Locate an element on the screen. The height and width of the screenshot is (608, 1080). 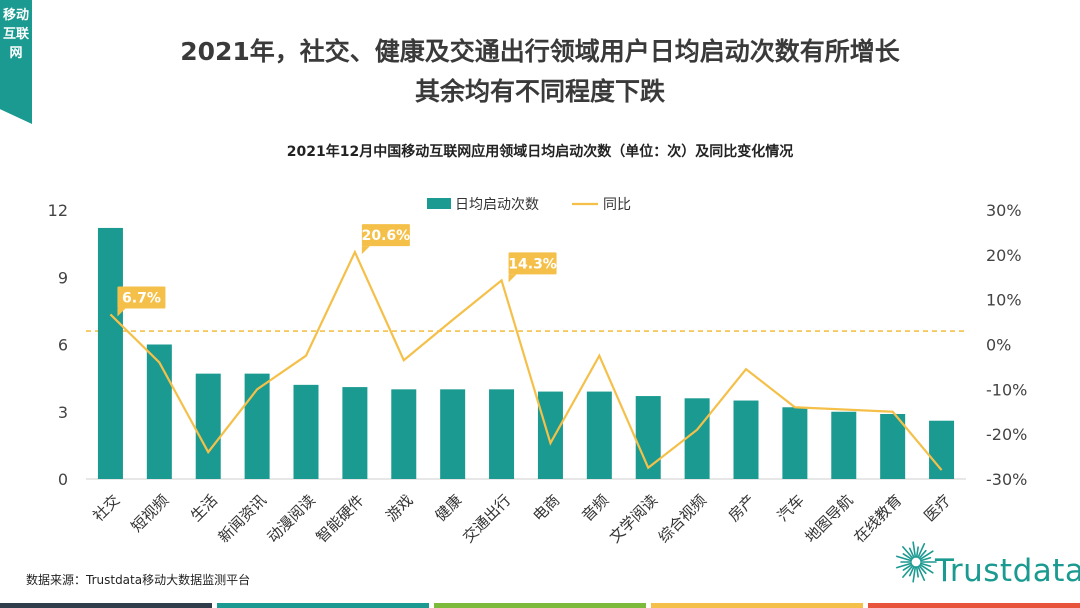
corner-tab: 移动互联网 is located at coordinates (16, 62).